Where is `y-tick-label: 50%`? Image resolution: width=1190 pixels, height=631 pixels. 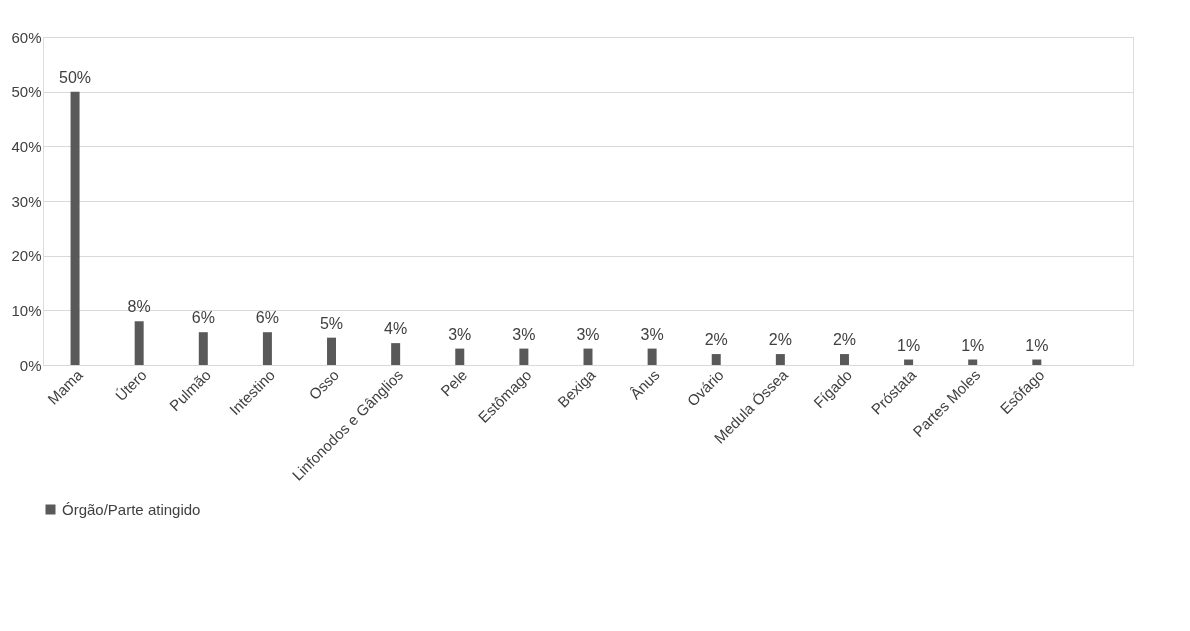
y-tick-label: 50% is located at coordinates (26, 92).